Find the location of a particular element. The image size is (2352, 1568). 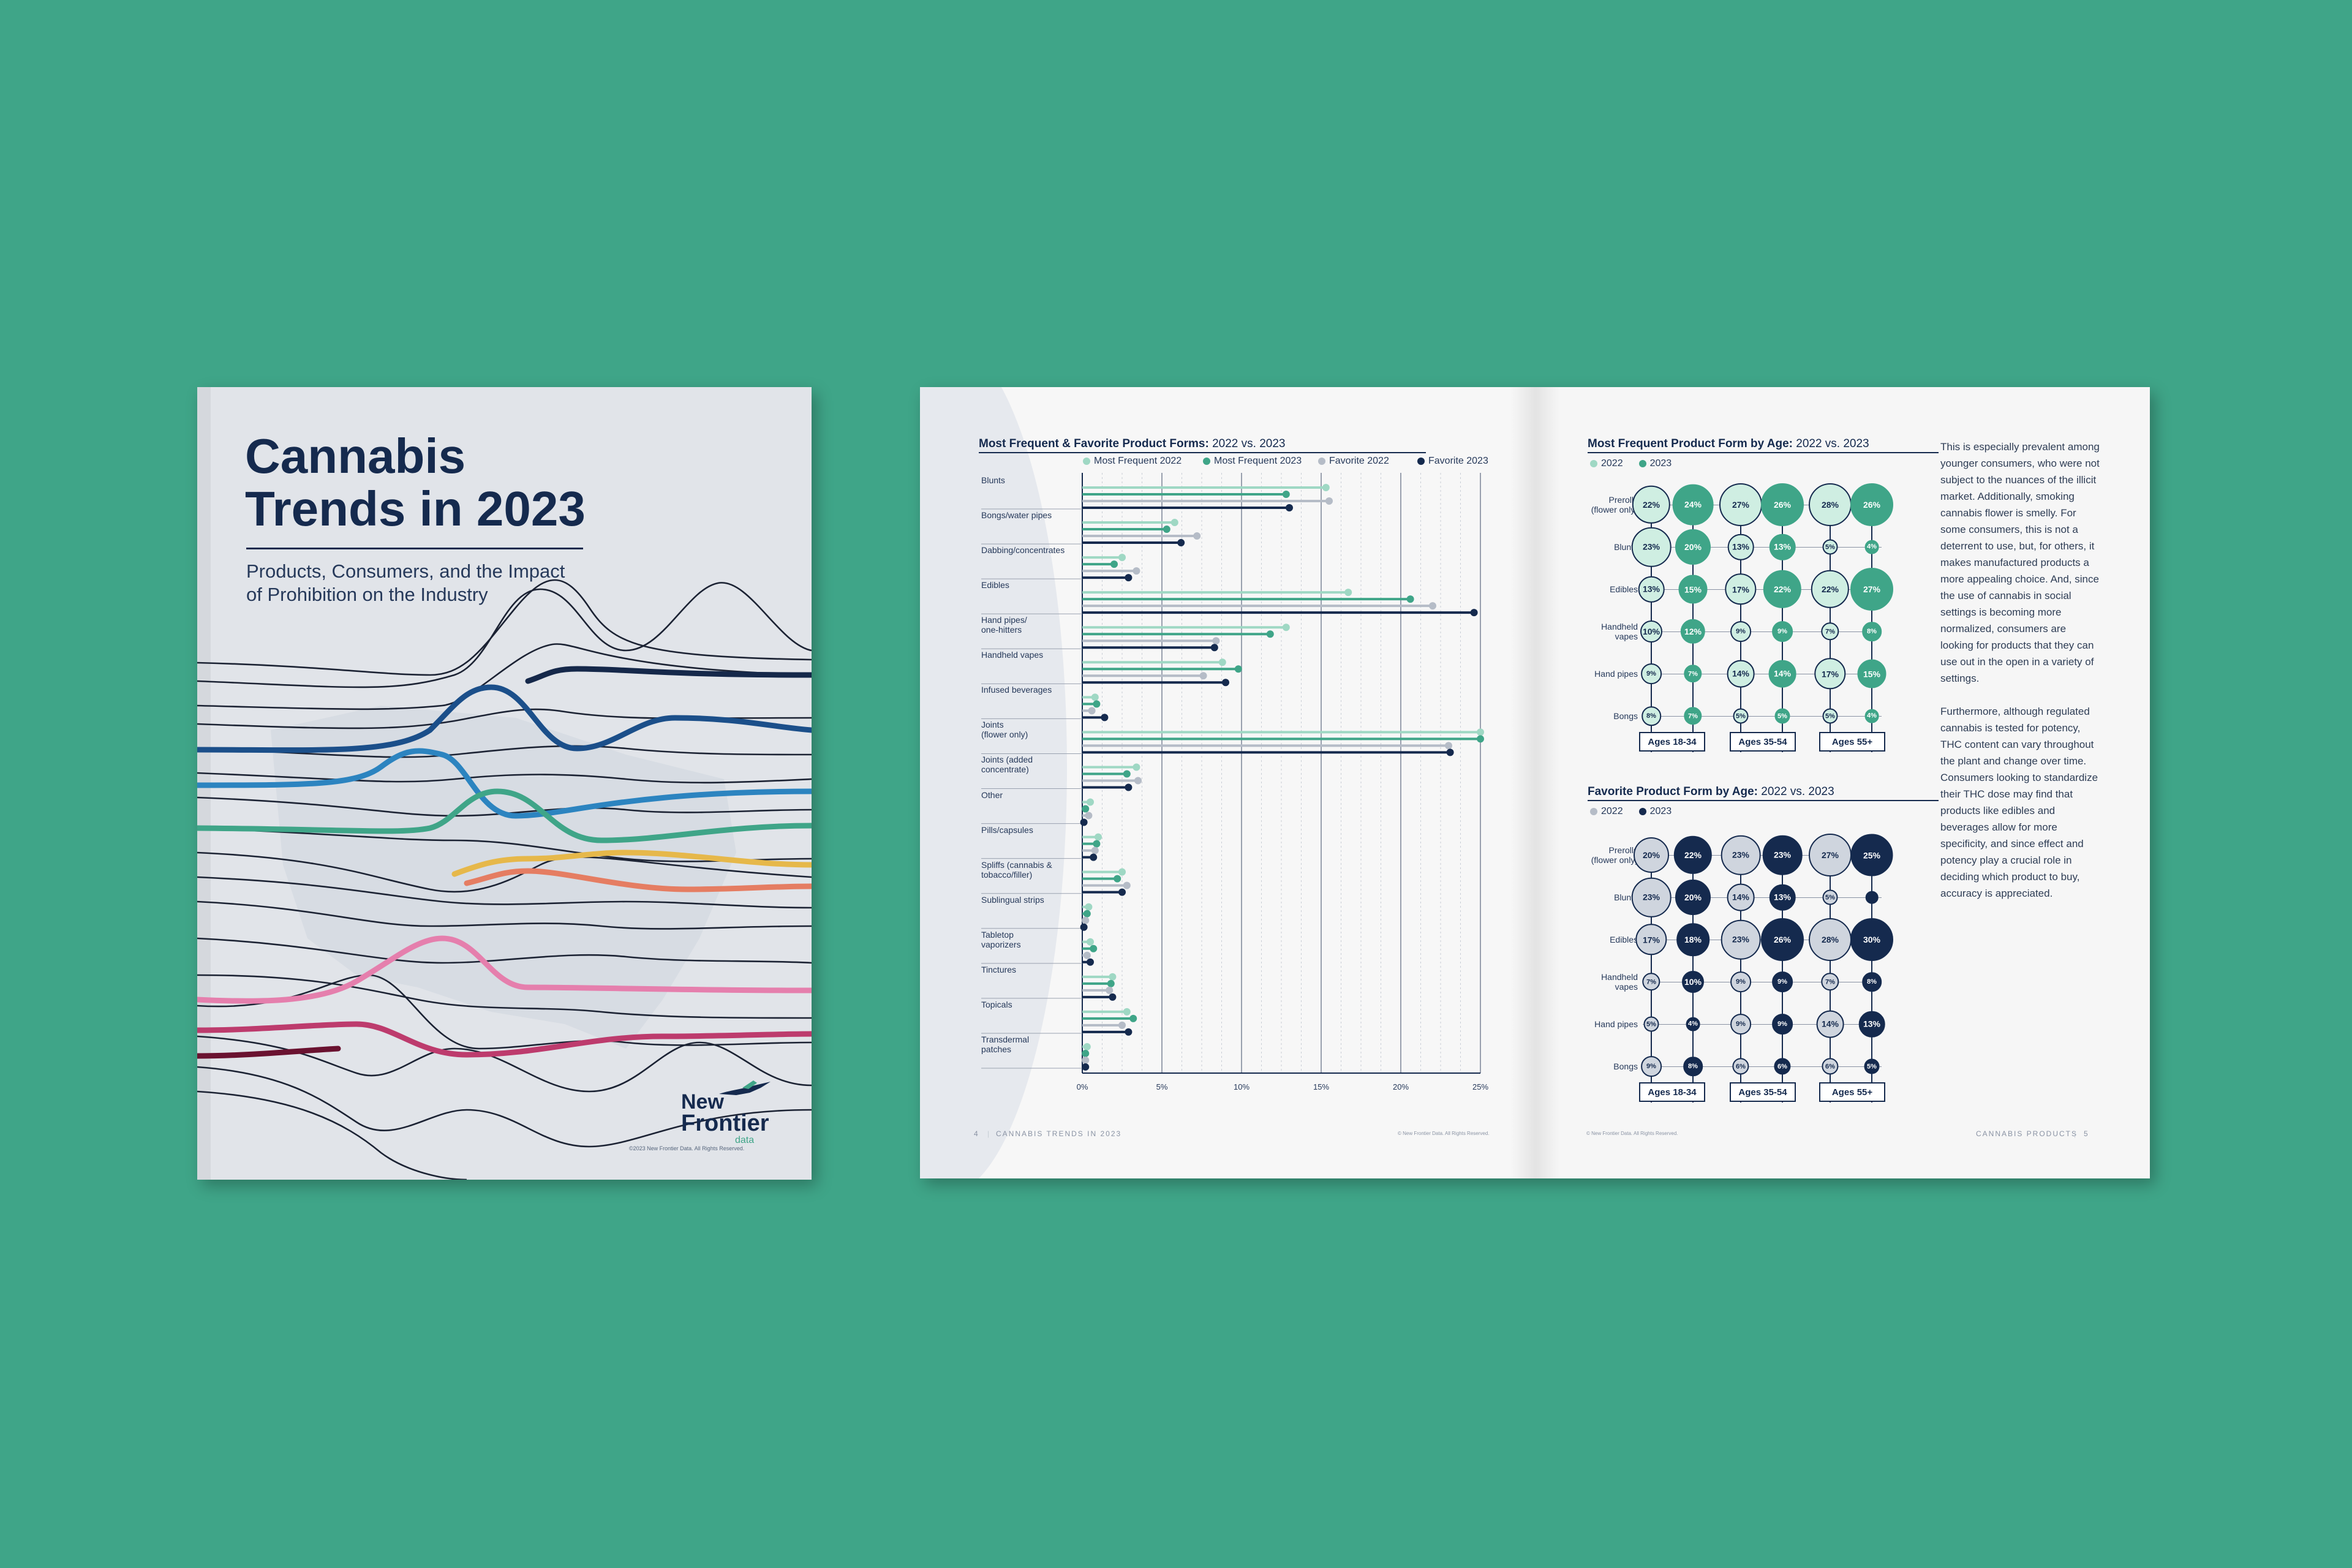

chart-title-rule is located at coordinates (1202, 453).